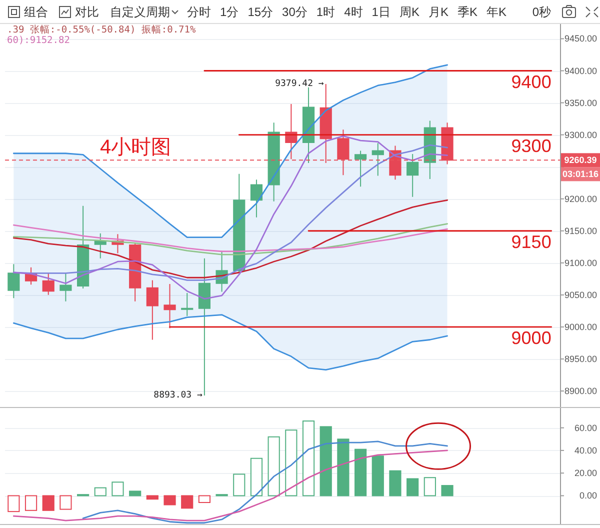 The height and width of the screenshot is (528, 600). Describe the element at coordinates (87, 12) in the screenshot. I see `toolbar-label: 对比` at that location.